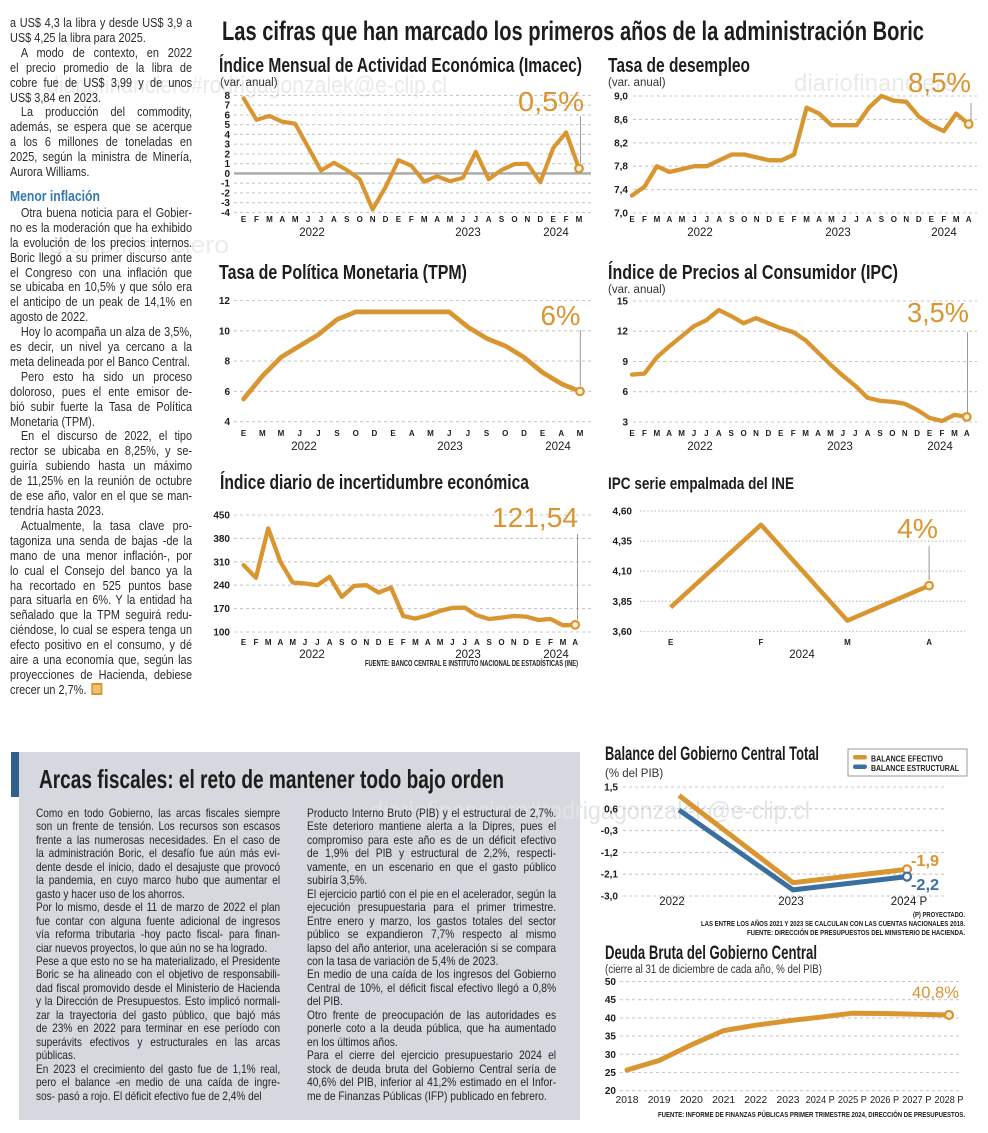  I want to click on svg-text: -0,3, so click(610, 831).